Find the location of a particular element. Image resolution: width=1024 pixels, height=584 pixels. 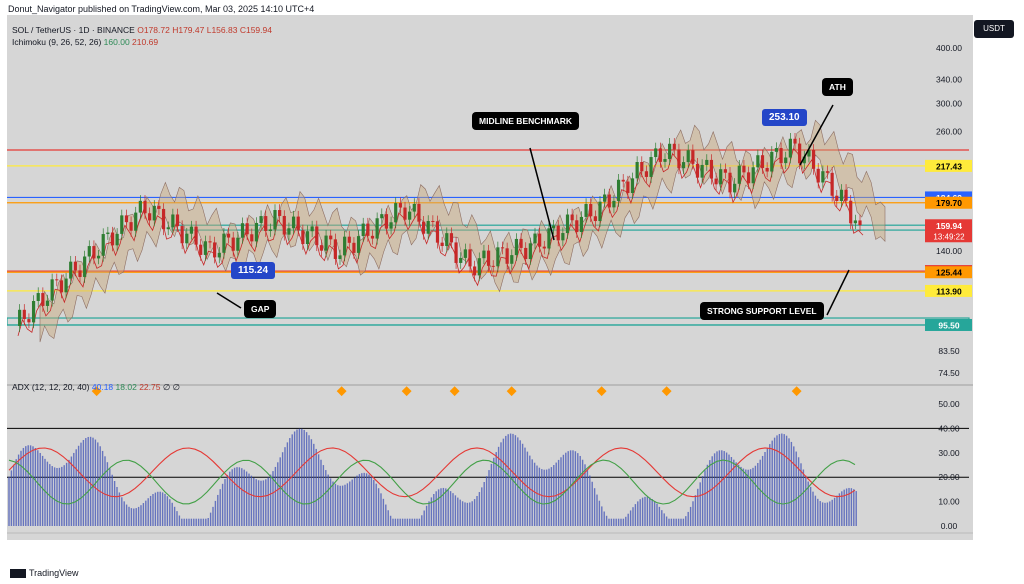

ath-pointer is located at coordinates (816, 135).